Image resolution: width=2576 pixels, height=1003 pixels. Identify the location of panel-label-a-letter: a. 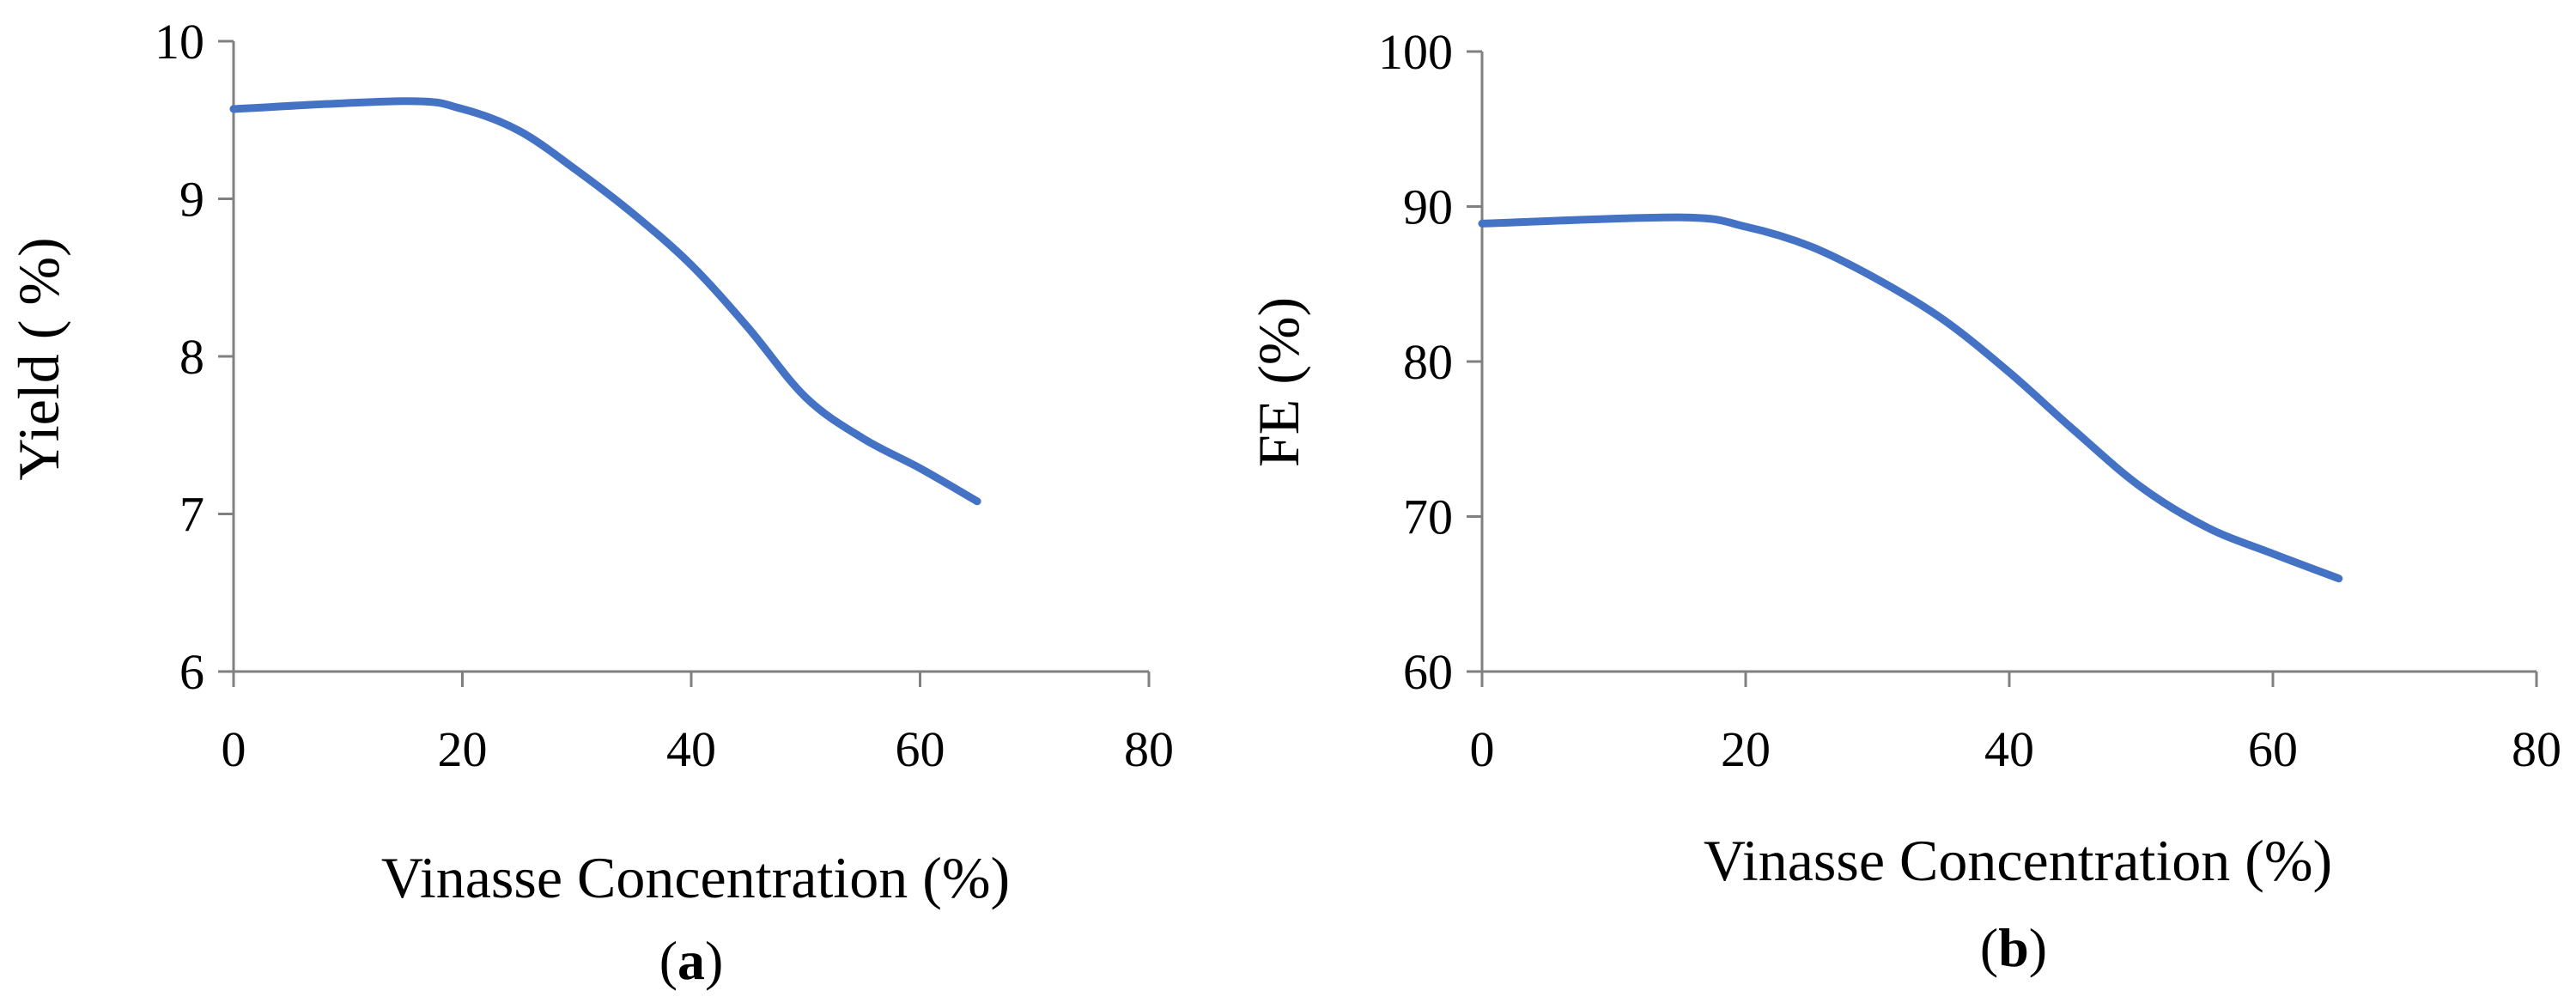
(691, 960).